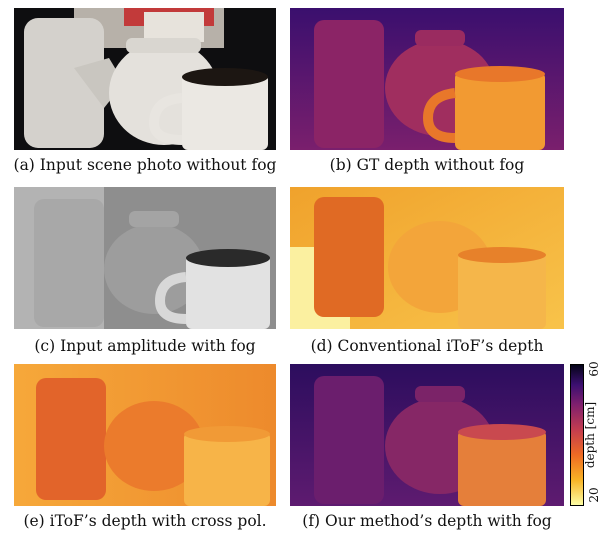 Image resolution: width=608 pixels, height=533 pixels. What do you see at coordinates (145, 521) in the screenshot?
I see `caption-e: (e) iToF’s depth with cross pol.` at bounding box center [145, 521].